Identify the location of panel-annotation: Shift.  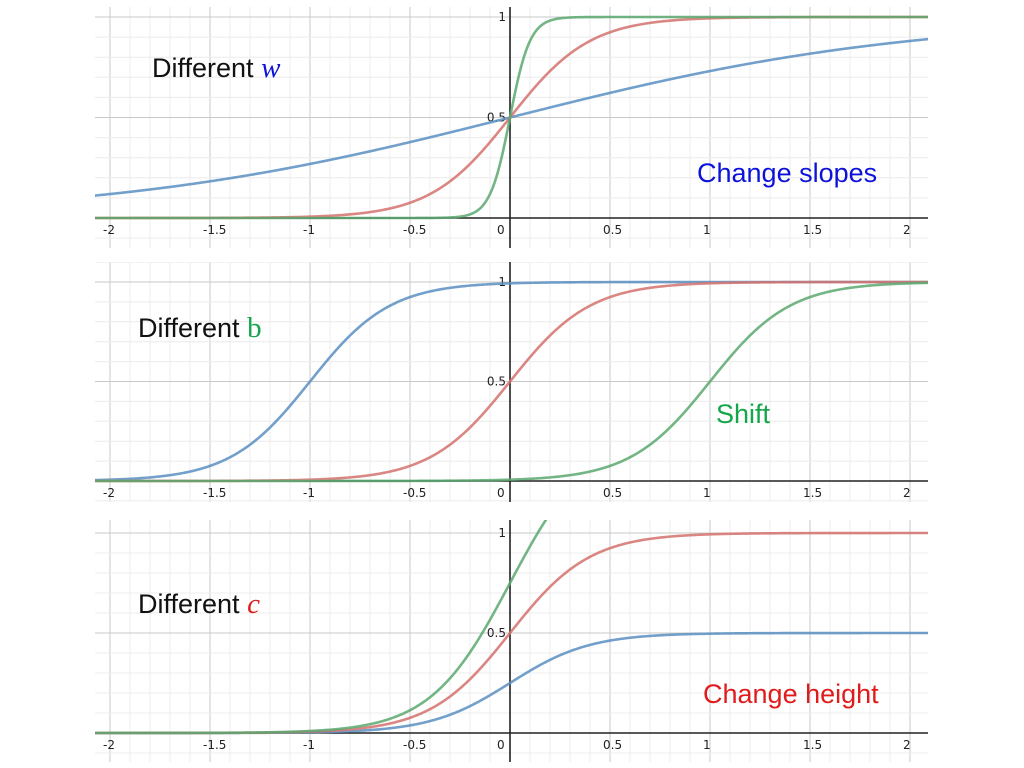
(743, 414).